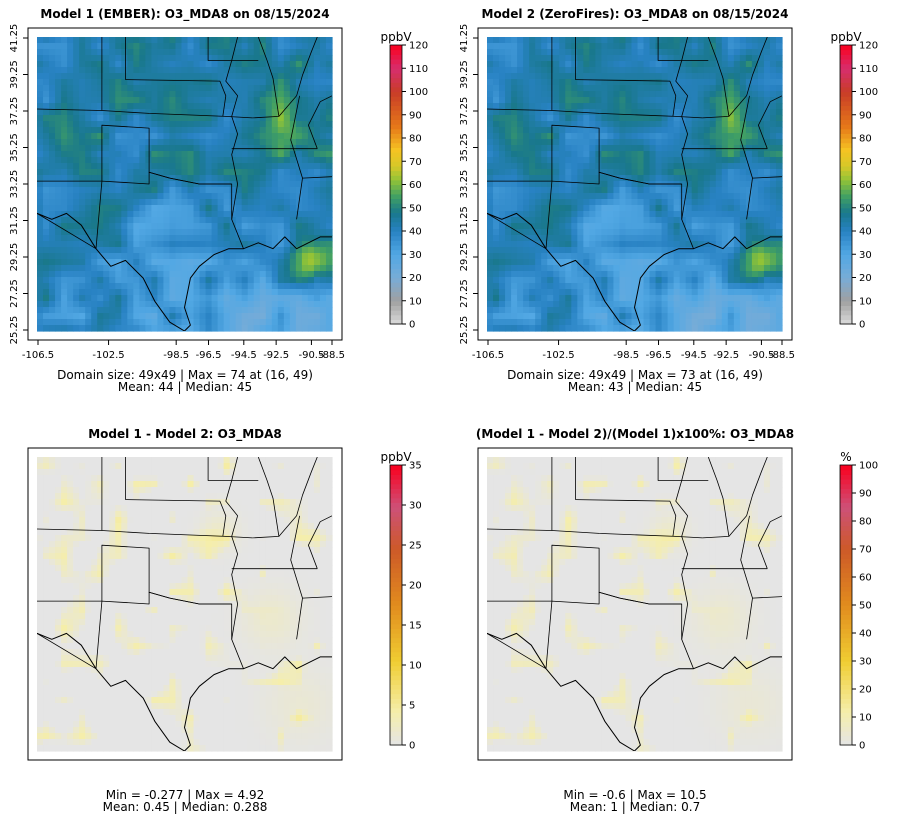 The image size is (900, 840). What do you see at coordinates (176, 355) in the screenshot?
I see `x-tick-label: -98.5` at bounding box center [176, 355].